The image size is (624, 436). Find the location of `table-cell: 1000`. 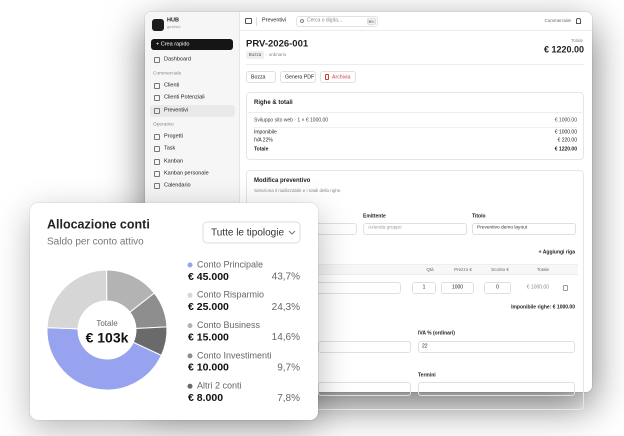

table-cell: 1000 is located at coordinates (457, 287).